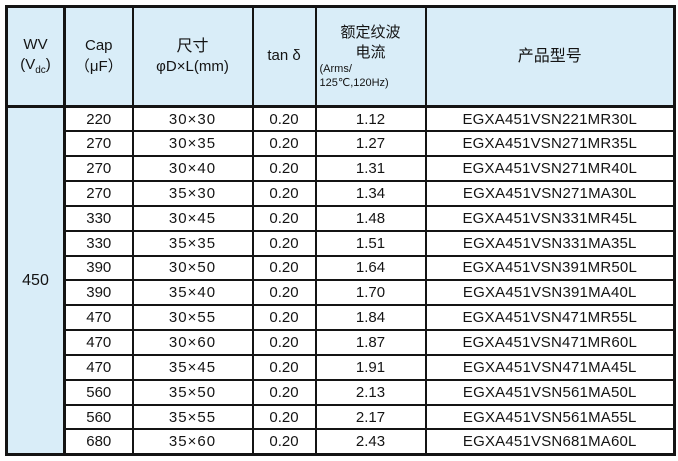 This screenshot has height=461, width=678. I want to click on cell-model: EGXA451VSN271MR40L, so click(550, 169).